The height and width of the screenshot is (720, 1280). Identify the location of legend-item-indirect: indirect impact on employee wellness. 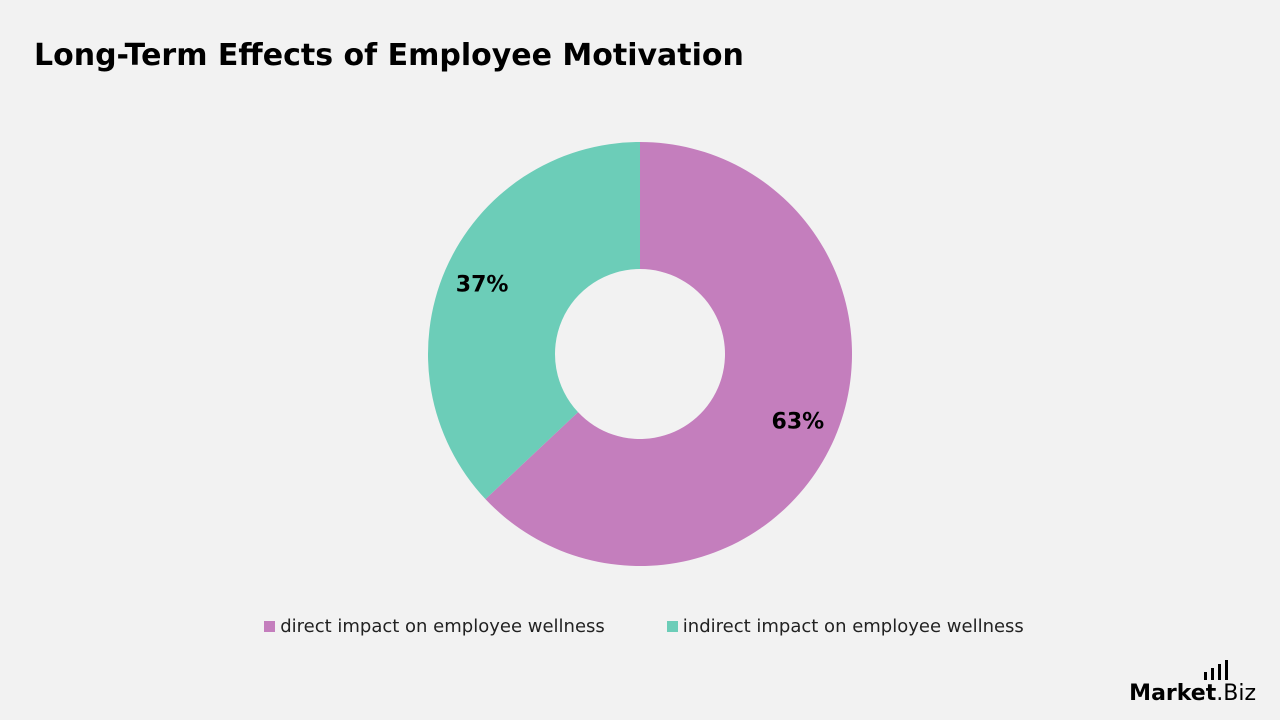
(845, 626).